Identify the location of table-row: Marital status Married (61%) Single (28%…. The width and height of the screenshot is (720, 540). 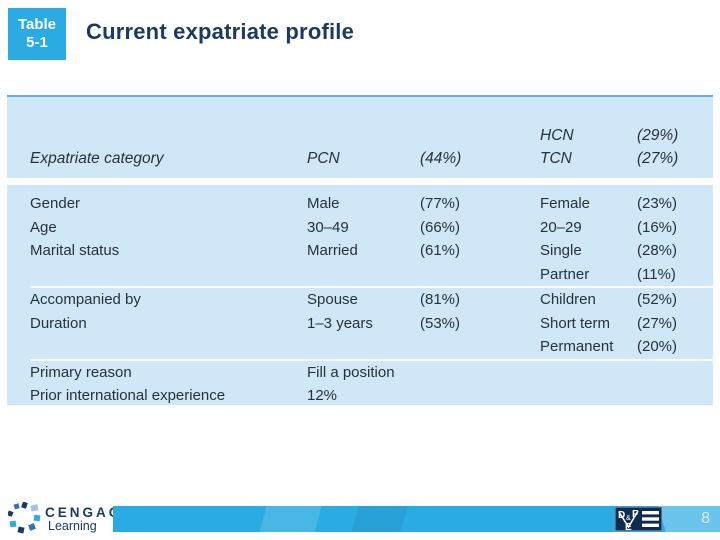
(371, 251).